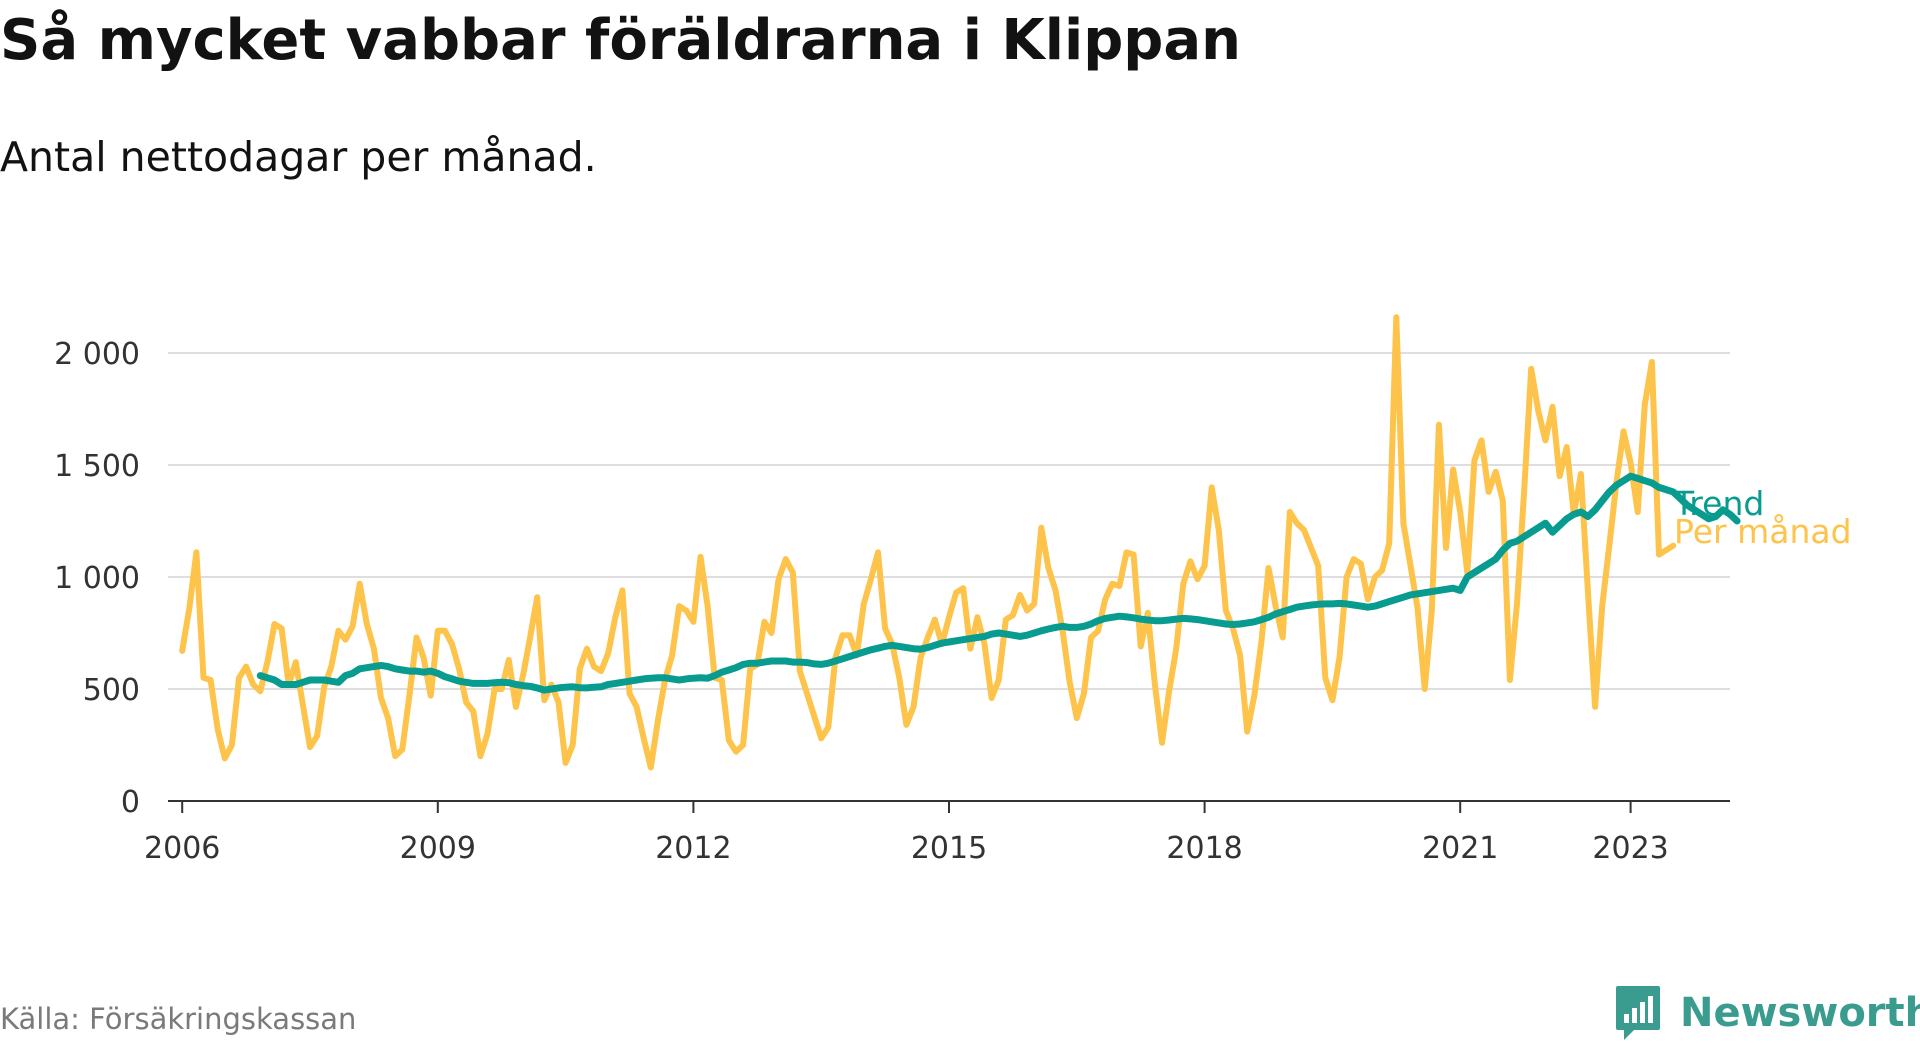 This screenshot has width=1920, height=1043. I want to click on y-tick-label: 0, so click(130, 802).